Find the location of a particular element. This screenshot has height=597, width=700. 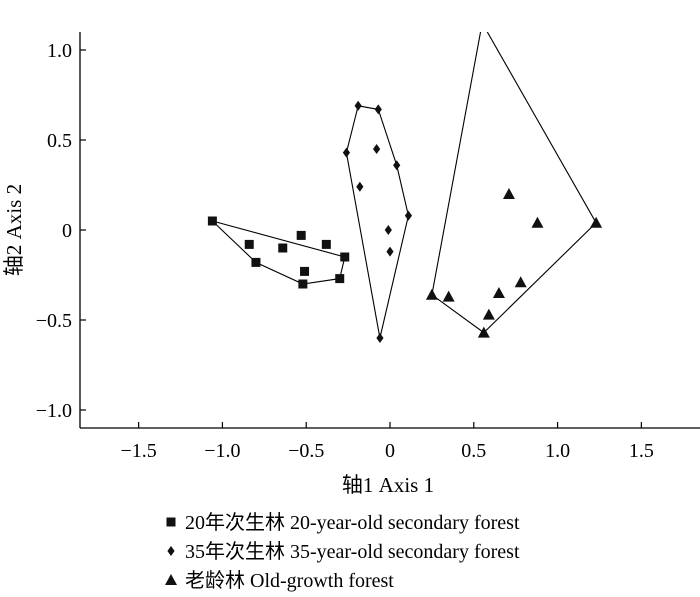

hull-square is located at coordinates (279, 252).